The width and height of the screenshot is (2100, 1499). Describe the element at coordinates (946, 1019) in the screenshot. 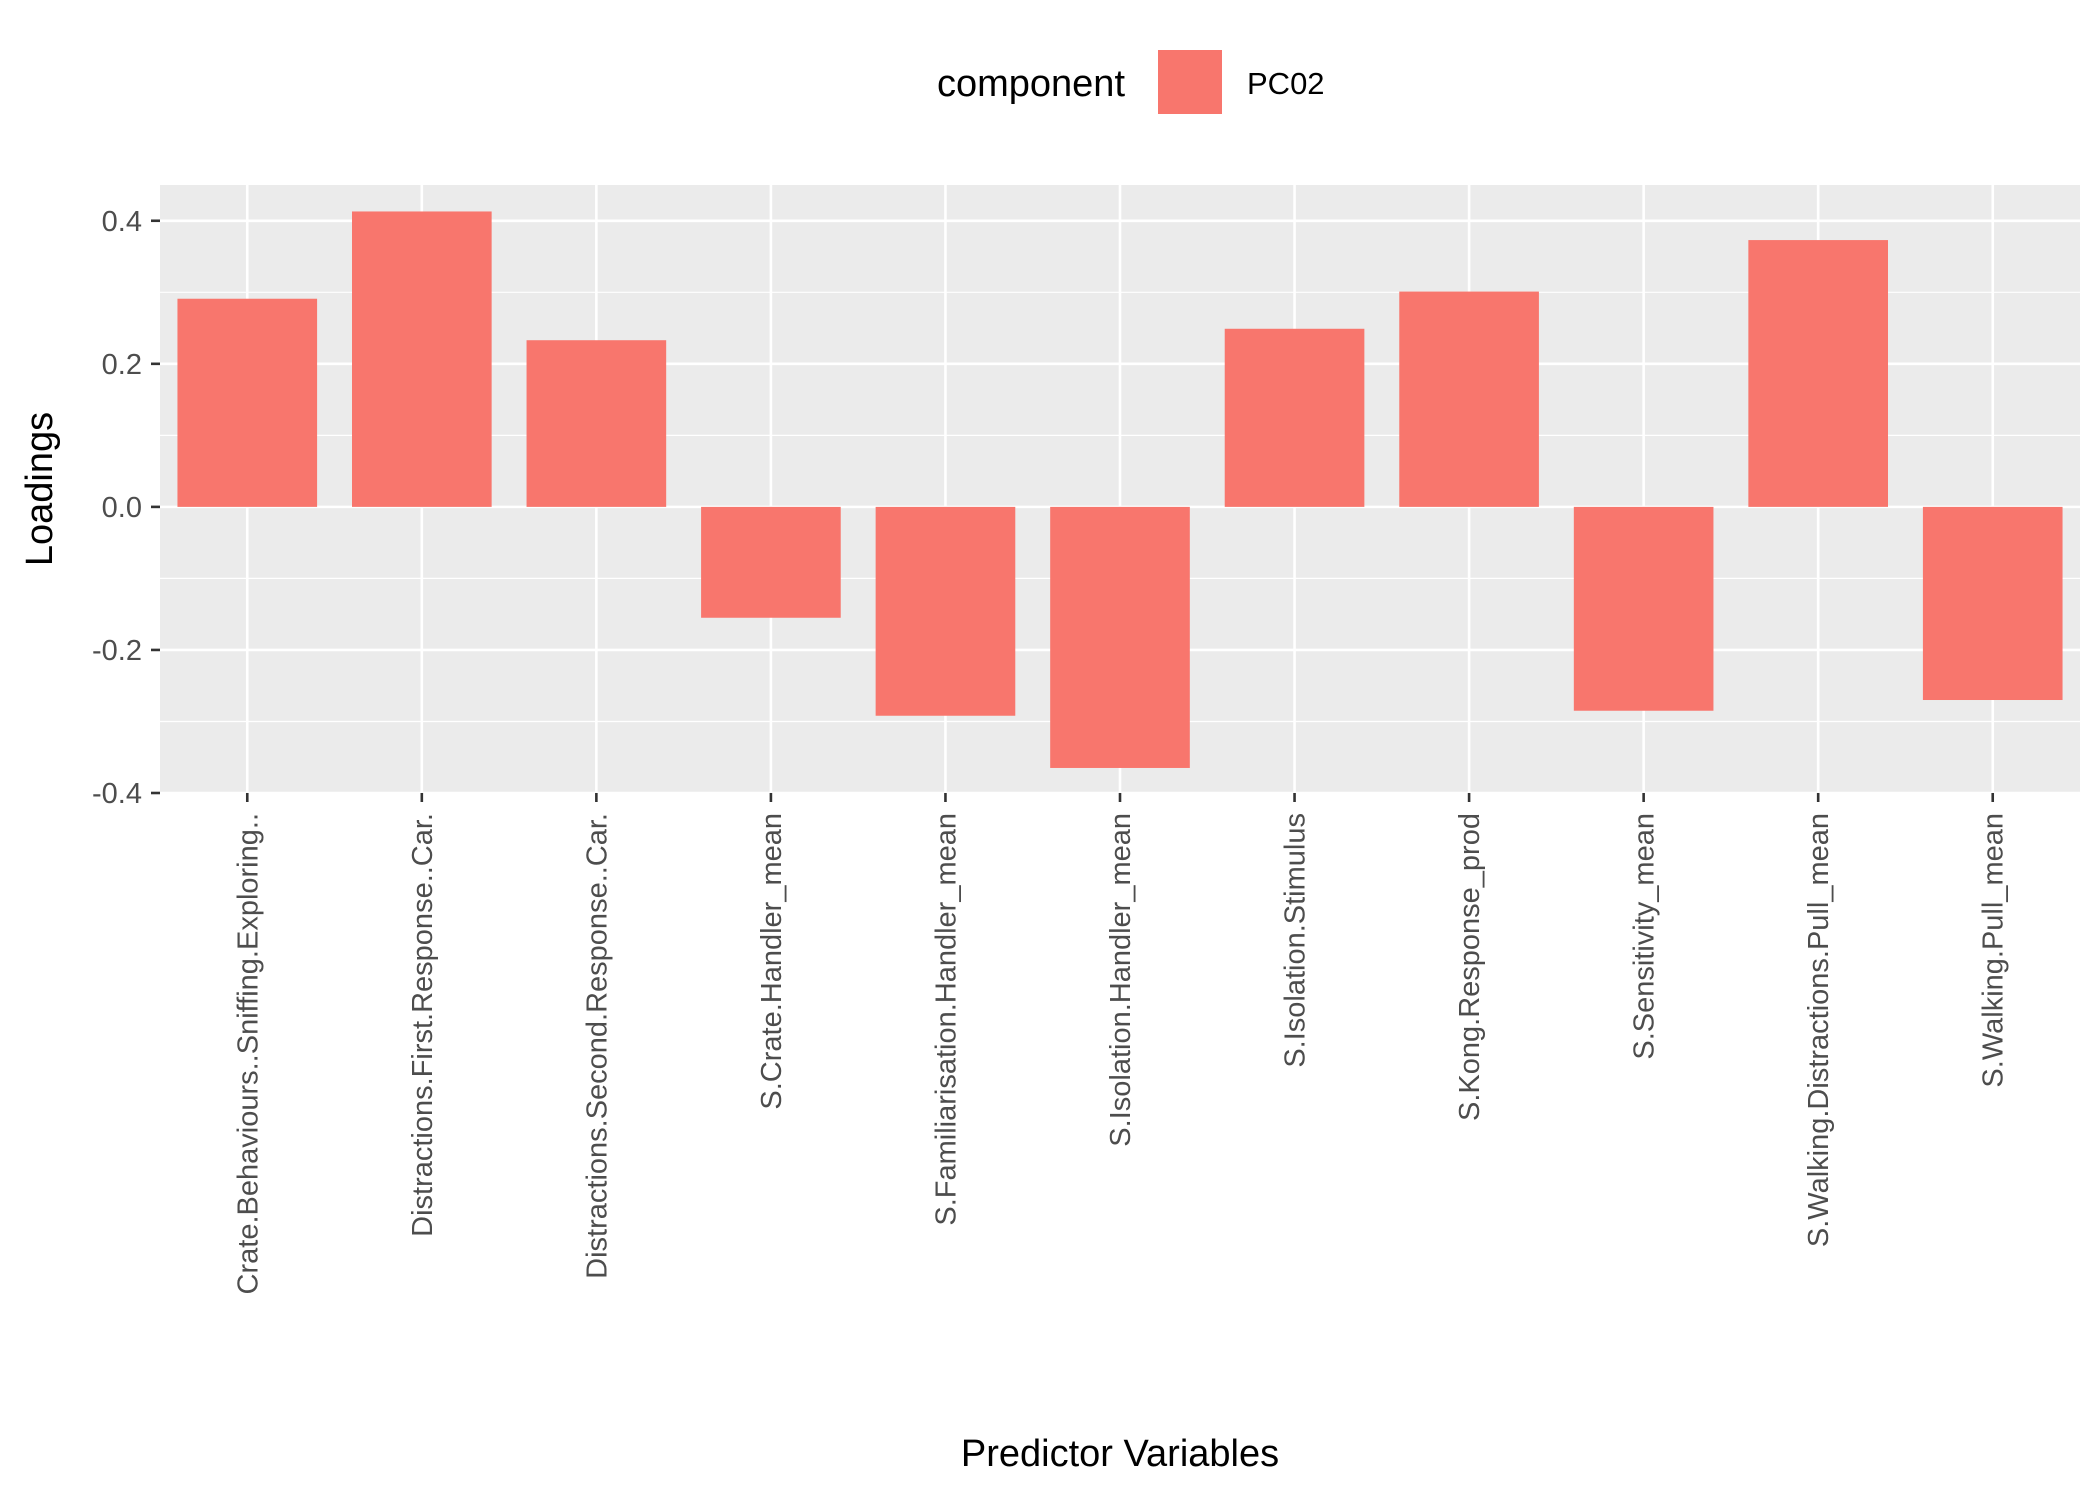

I see `x-tick-label: S.Familiarisation.Handler_mean` at that location.